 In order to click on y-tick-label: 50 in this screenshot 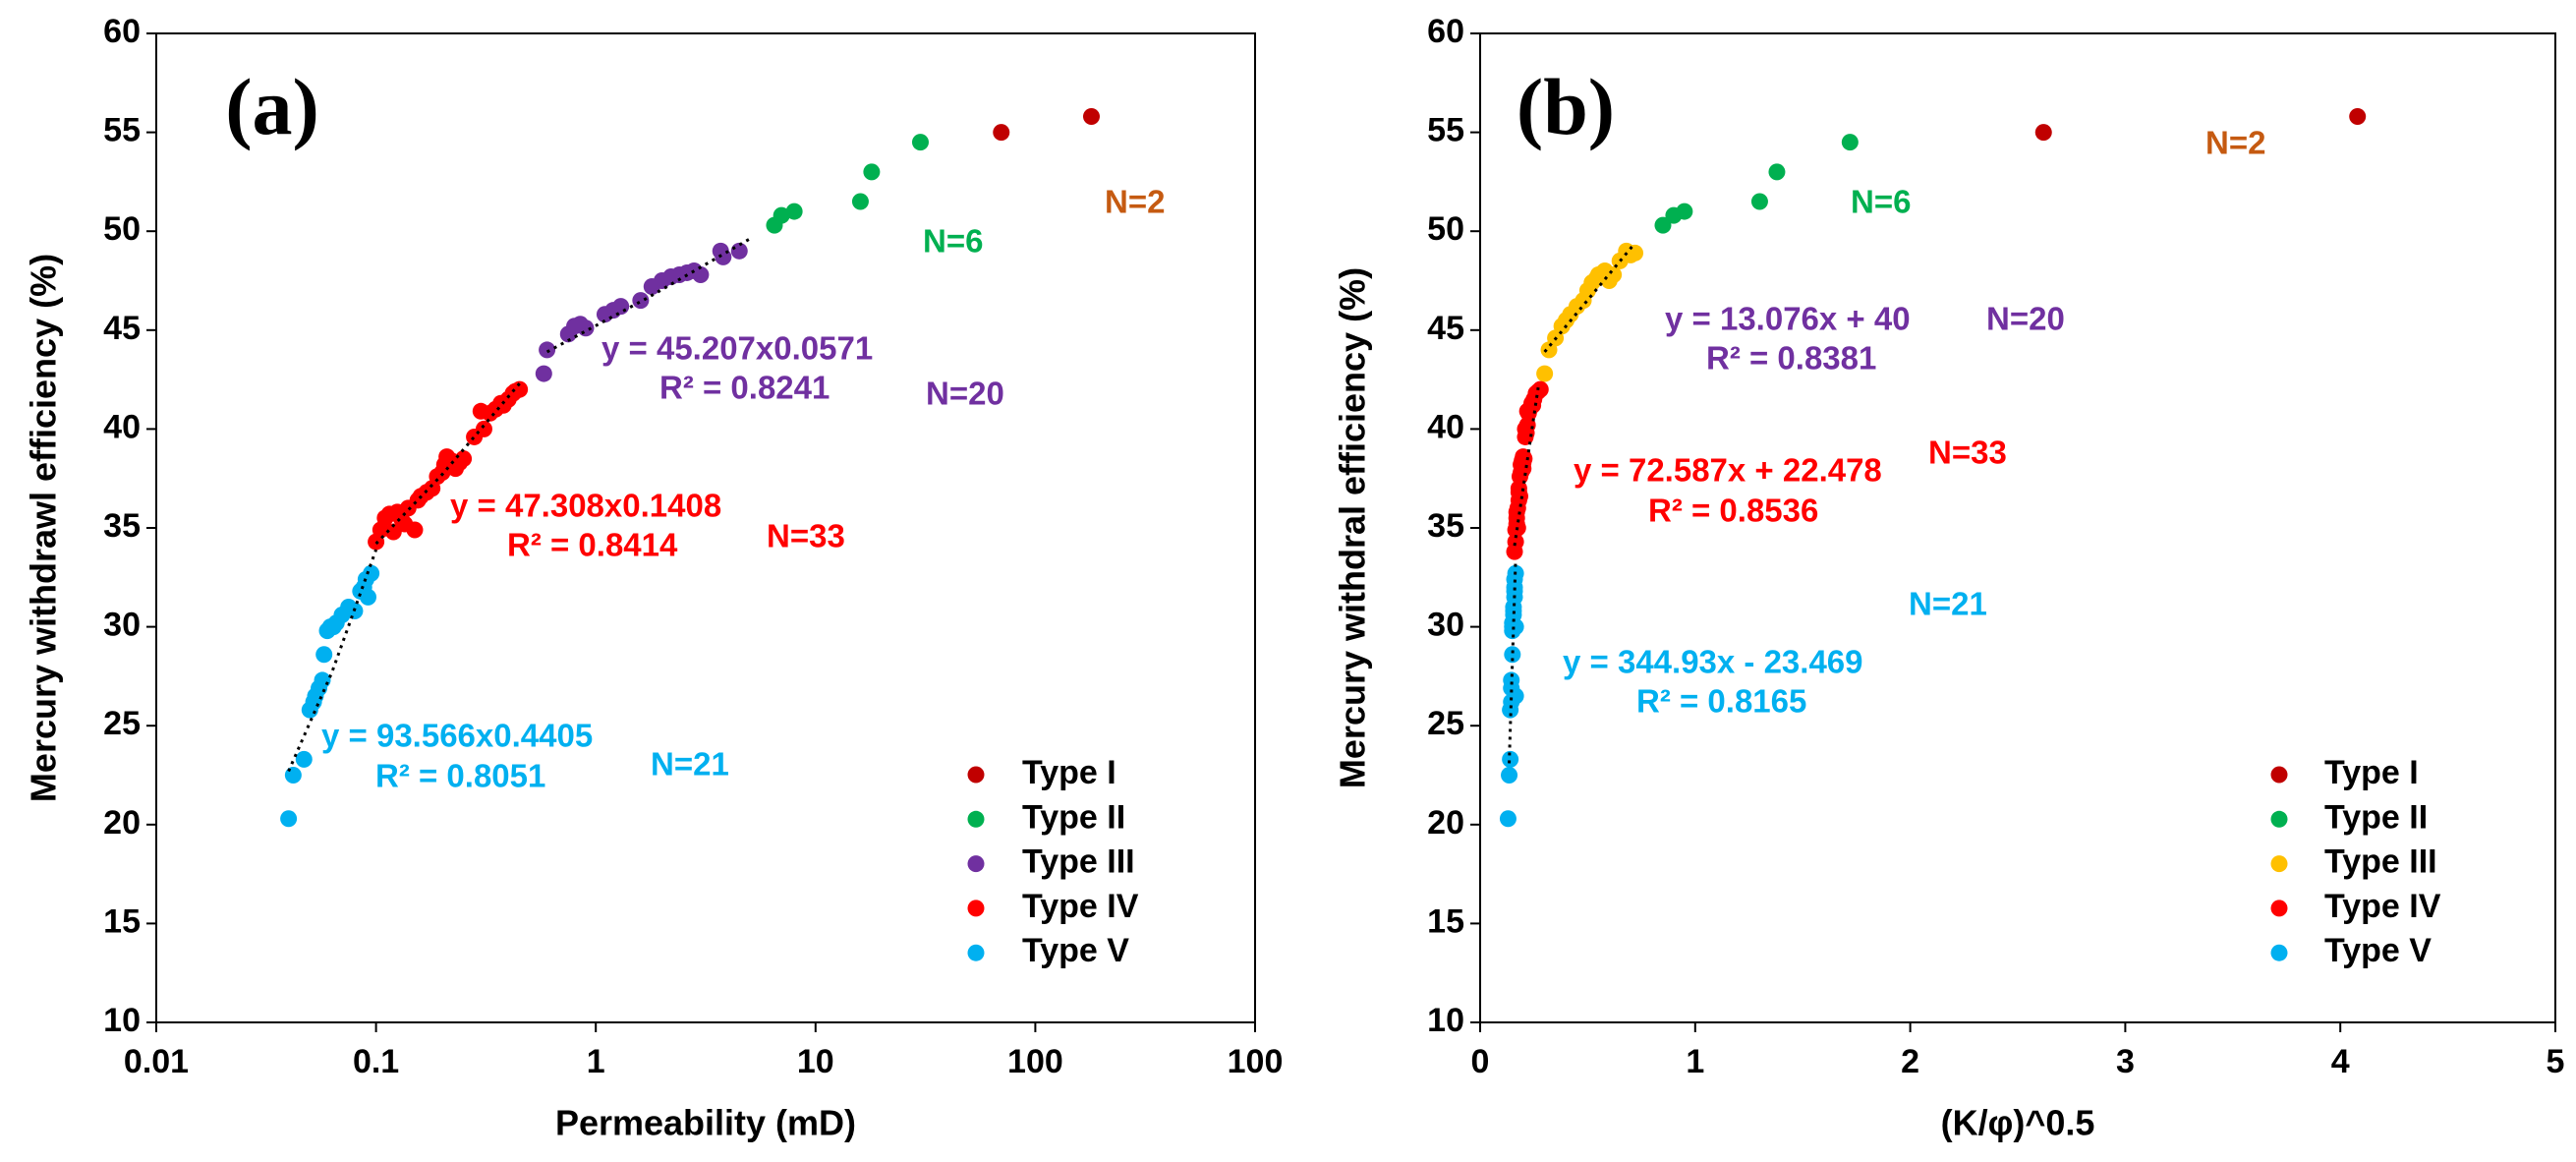, I will do `click(1445, 229)`.